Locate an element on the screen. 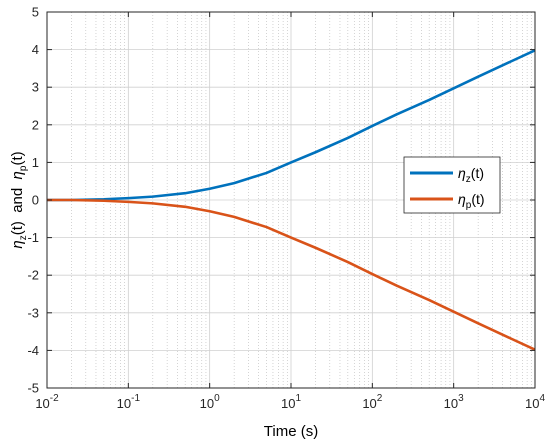 This screenshot has width=550, height=446. legend-box is located at coordinates (452, 185).